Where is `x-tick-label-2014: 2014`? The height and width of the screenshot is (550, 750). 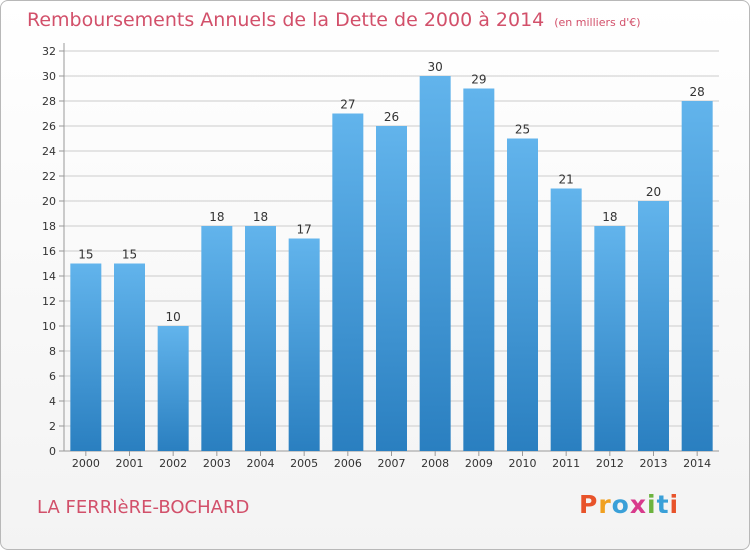 x-tick-label-2014: 2014 is located at coordinates (697, 463).